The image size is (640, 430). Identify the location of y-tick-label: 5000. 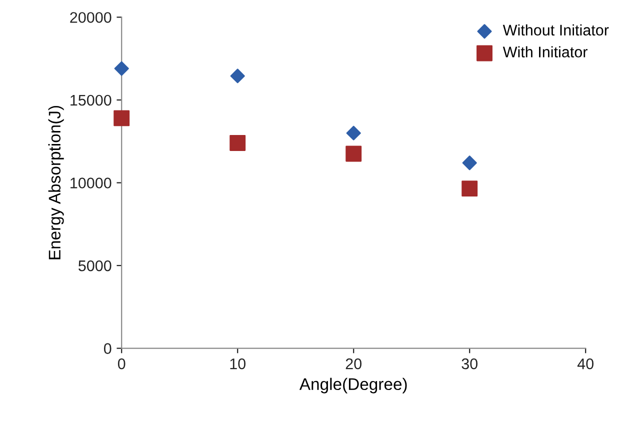
(95, 266).